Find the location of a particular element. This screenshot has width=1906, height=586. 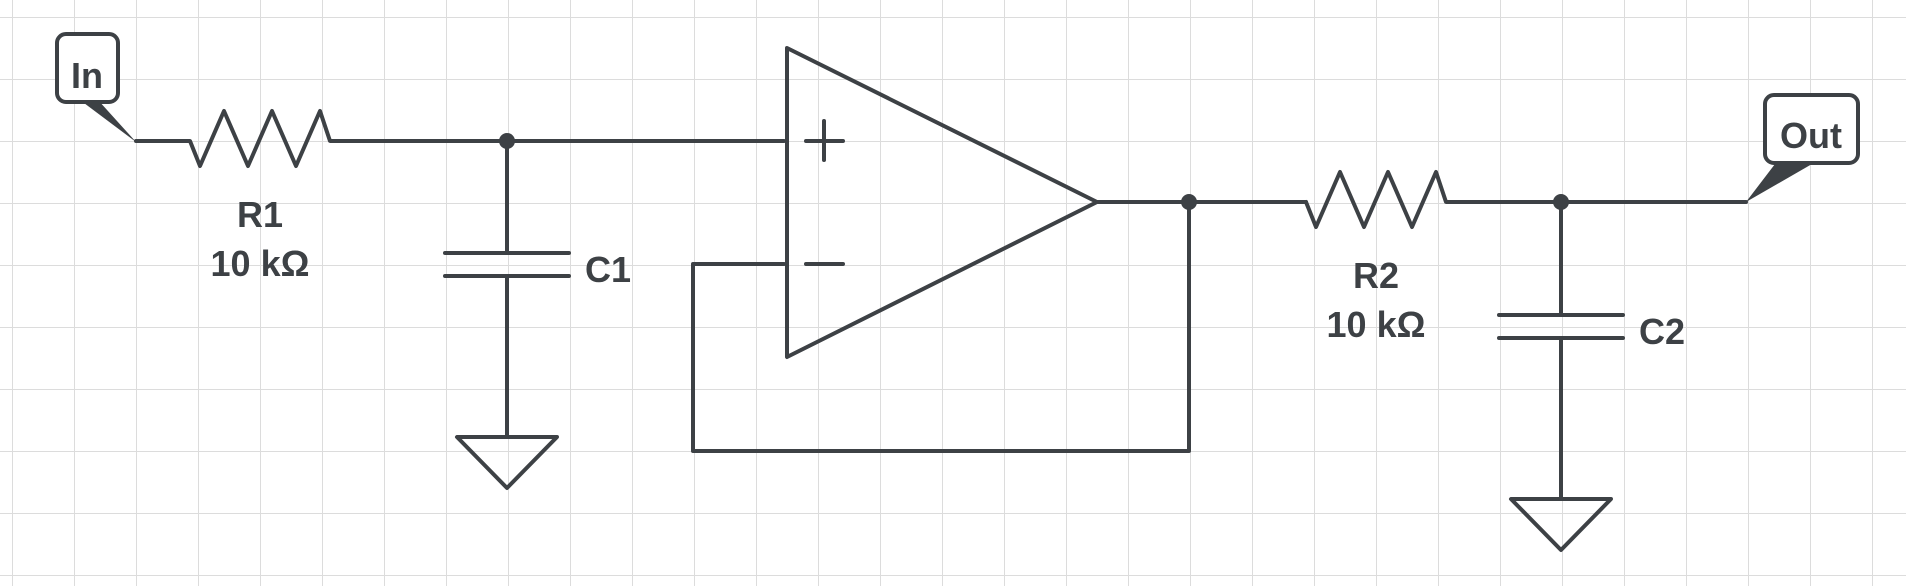

output-port: Out is located at coordinates (1803, 147).